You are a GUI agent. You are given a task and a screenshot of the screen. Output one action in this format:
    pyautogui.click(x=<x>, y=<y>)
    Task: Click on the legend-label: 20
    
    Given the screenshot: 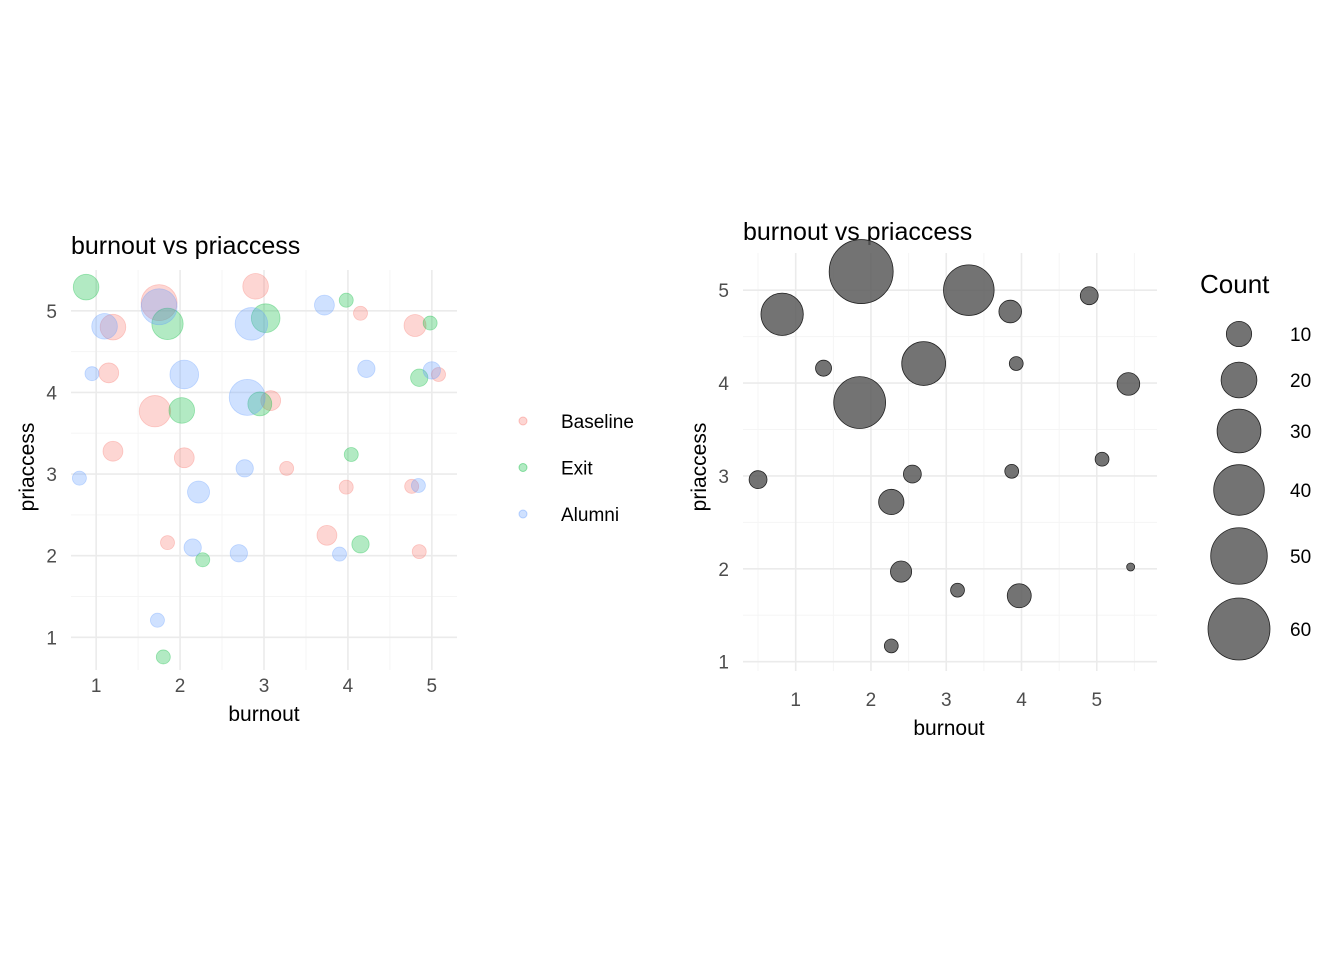 What is the action you would take?
    pyautogui.click(x=1300, y=381)
    